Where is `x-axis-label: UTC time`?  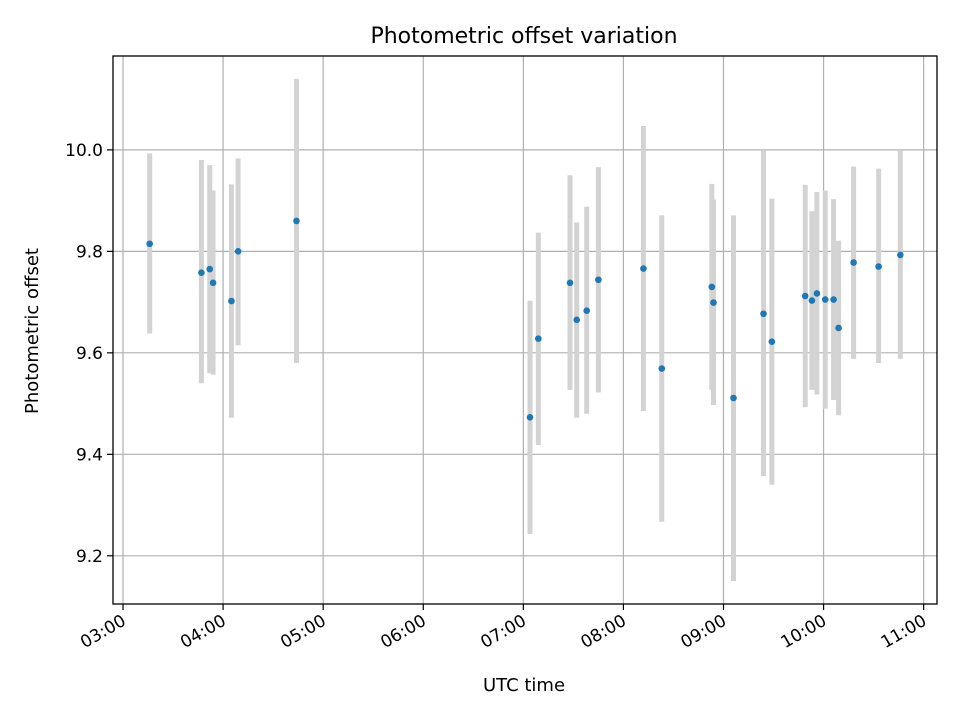 x-axis-label: UTC time is located at coordinates (524, 685).